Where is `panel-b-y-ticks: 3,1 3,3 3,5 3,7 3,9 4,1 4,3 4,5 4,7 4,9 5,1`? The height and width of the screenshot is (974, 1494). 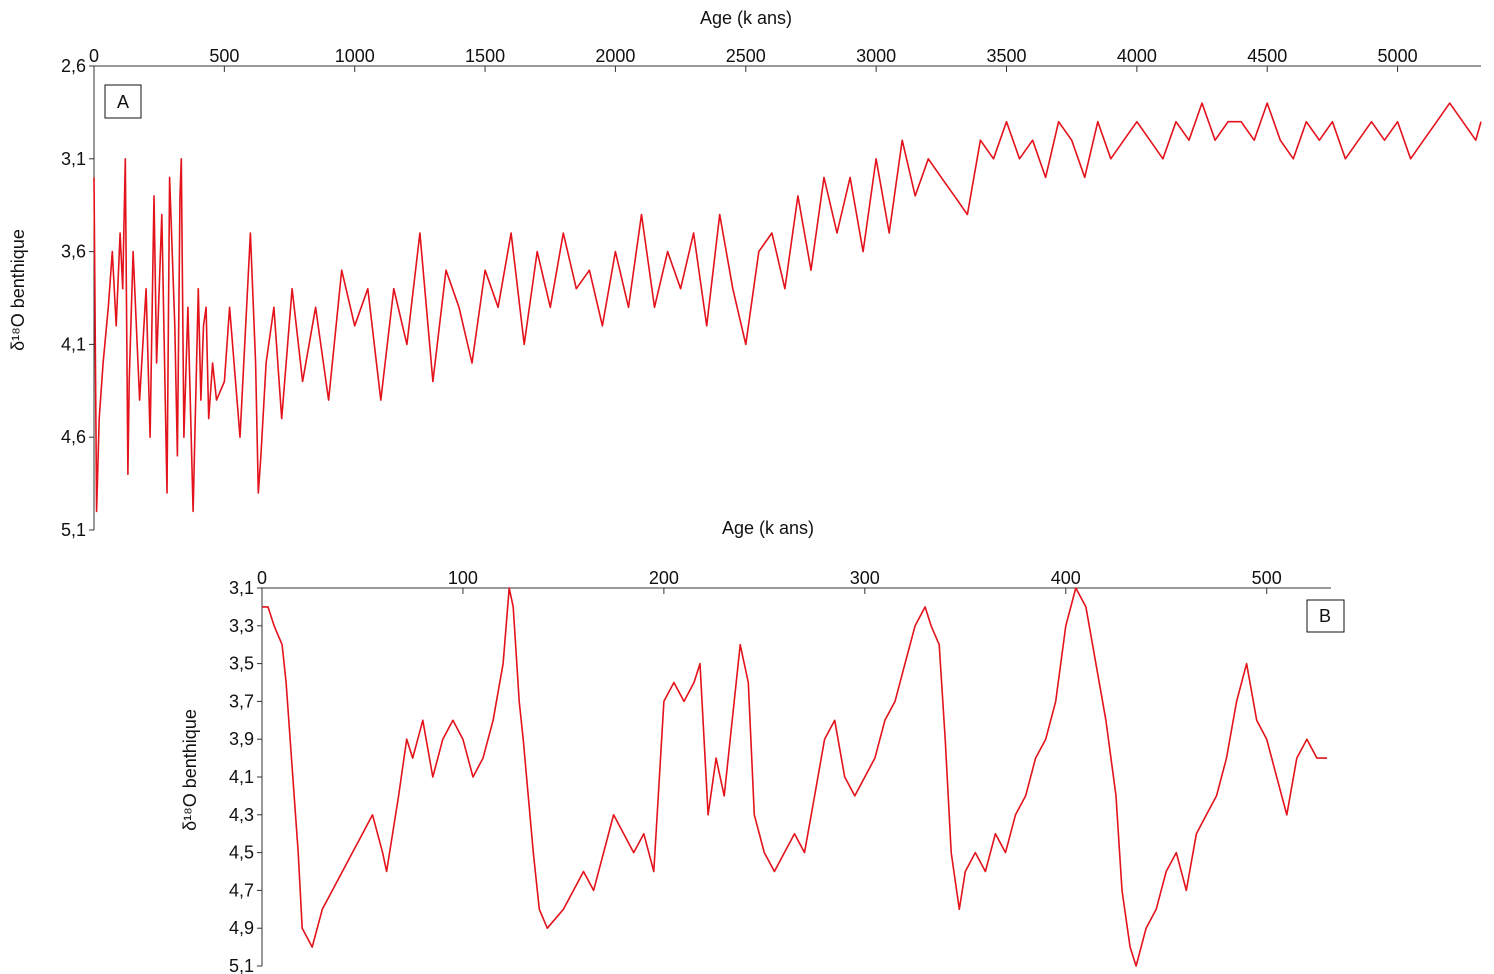 panel-b-y-ticks: 3,1 3,3 3,5 3,7 3,9 4,1 4,3 4,5 4,7 4,9 5,1 is located at coordinates (245, 776).